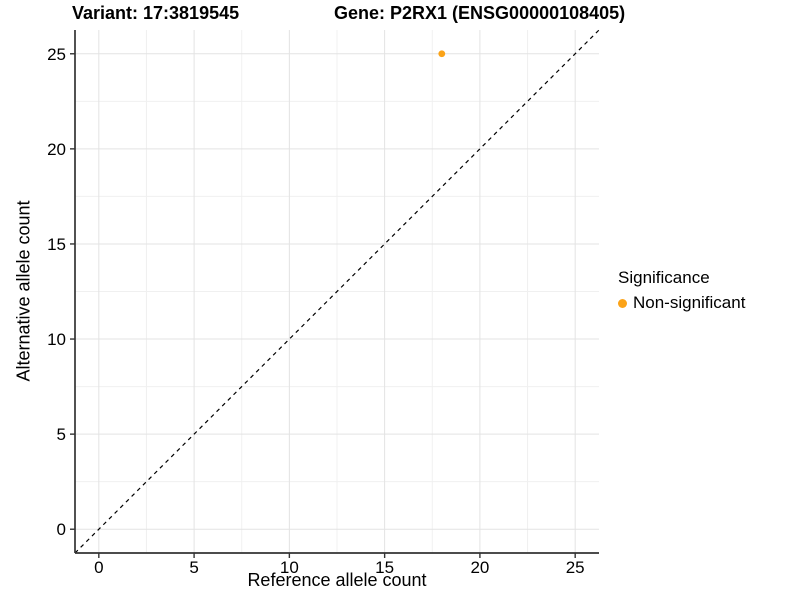 This screenshot has width=800, height=600. I want to click on legend-title: Significance, so click(664, 277).